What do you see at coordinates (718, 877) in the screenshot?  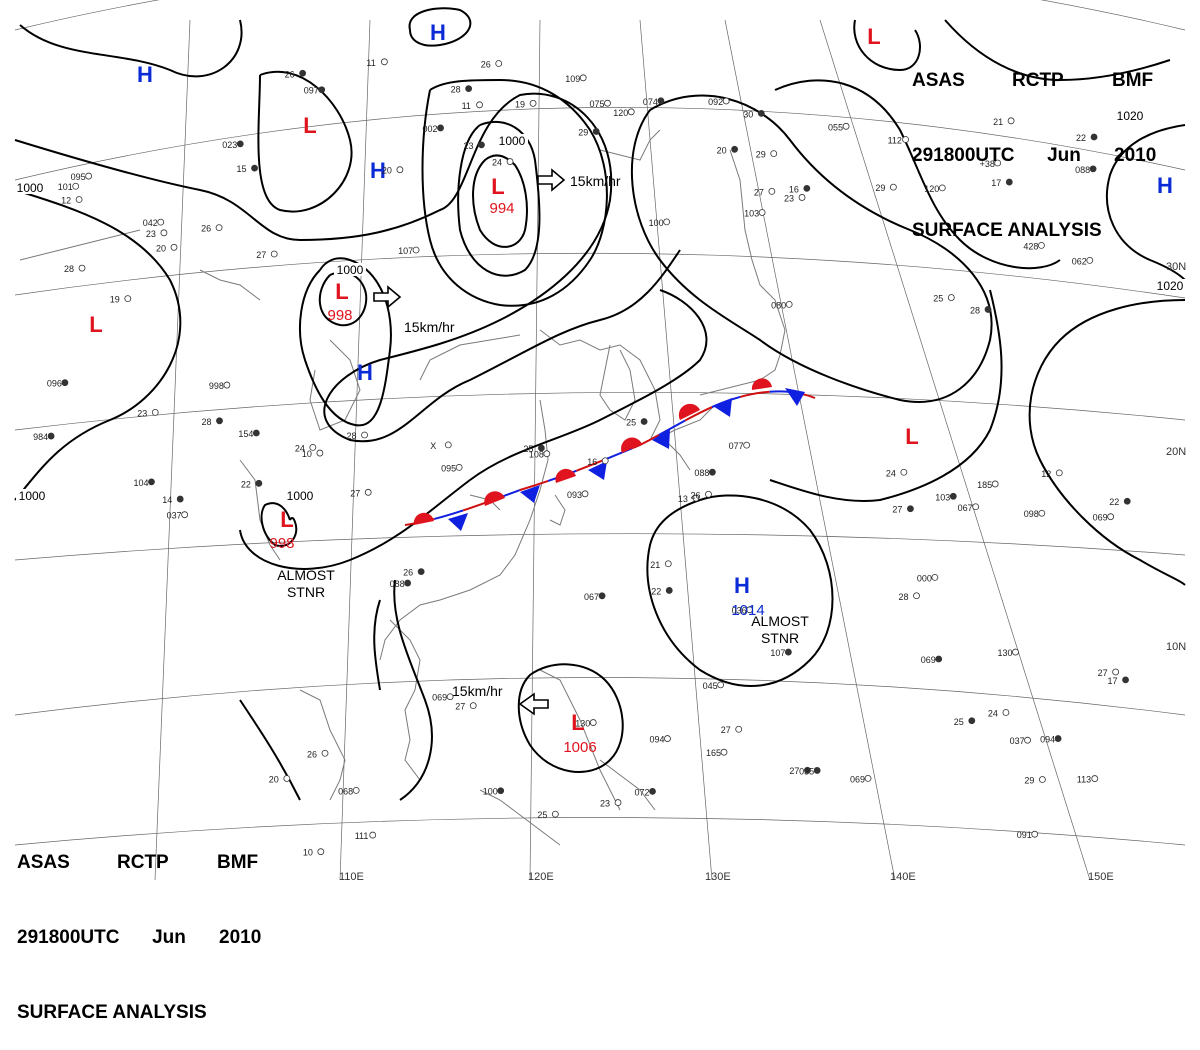 I see `longitude-label: 130E` at bounding box center [718, 877].